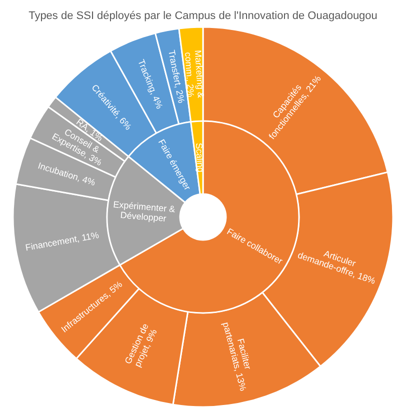 The image size is (406, 417). Describe the element at coordinates (203, 16) in the screenshot. I see `chart-title: Types de SSI déployés par le Campus de l'Innovation de Ouagadougou` at that location.